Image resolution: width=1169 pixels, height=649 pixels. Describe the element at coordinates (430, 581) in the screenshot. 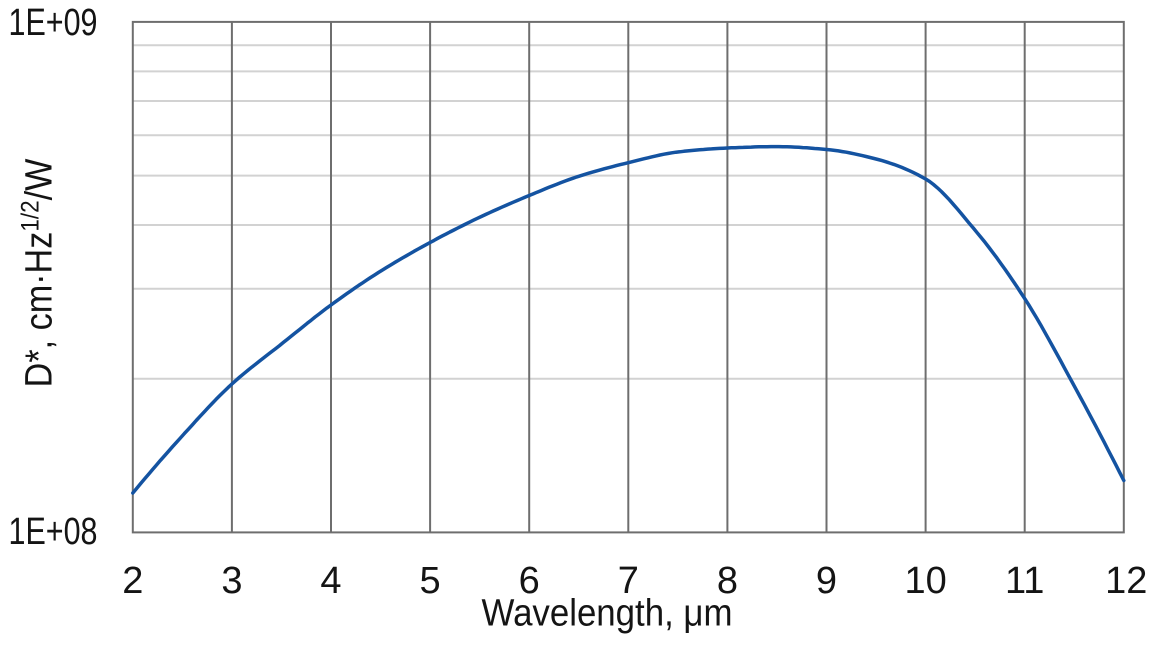

I see `svg-text: 5` at that location.